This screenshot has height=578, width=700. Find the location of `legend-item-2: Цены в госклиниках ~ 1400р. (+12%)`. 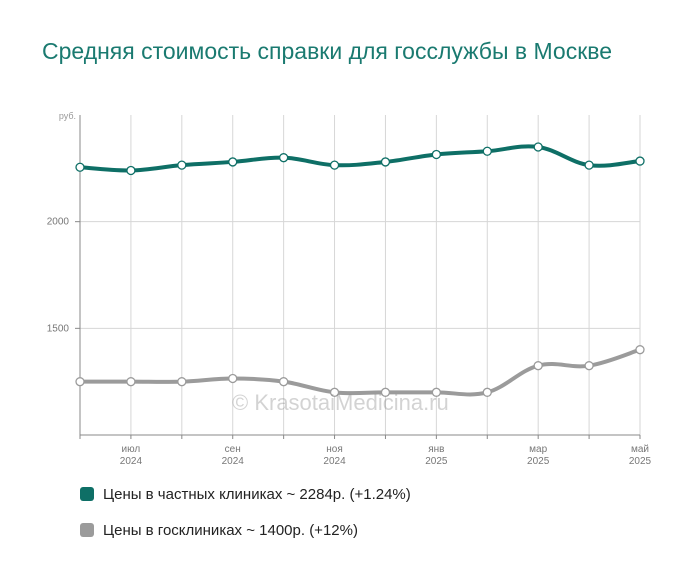

legend-item-2: Цены в госклиниках ~ 1400р. (+12%) is located at coordinates (245, 530).